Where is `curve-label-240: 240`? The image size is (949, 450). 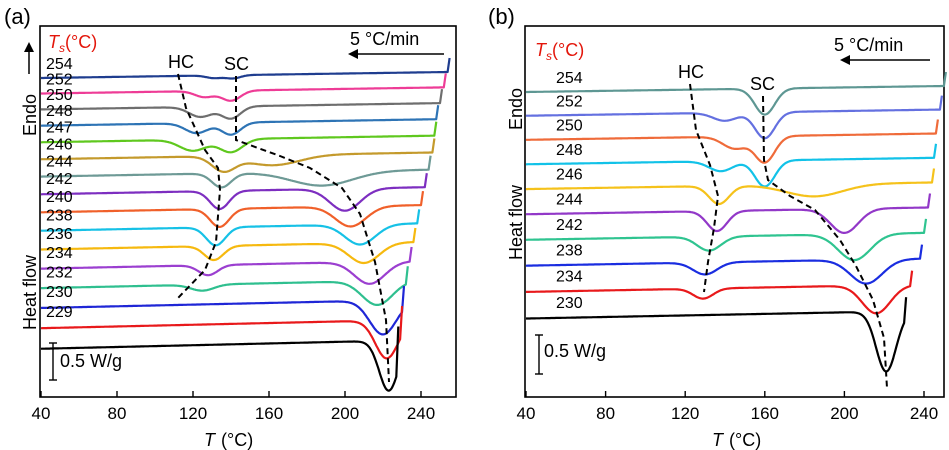
curve-label-240: 240 is located at coordinates (59, 197).